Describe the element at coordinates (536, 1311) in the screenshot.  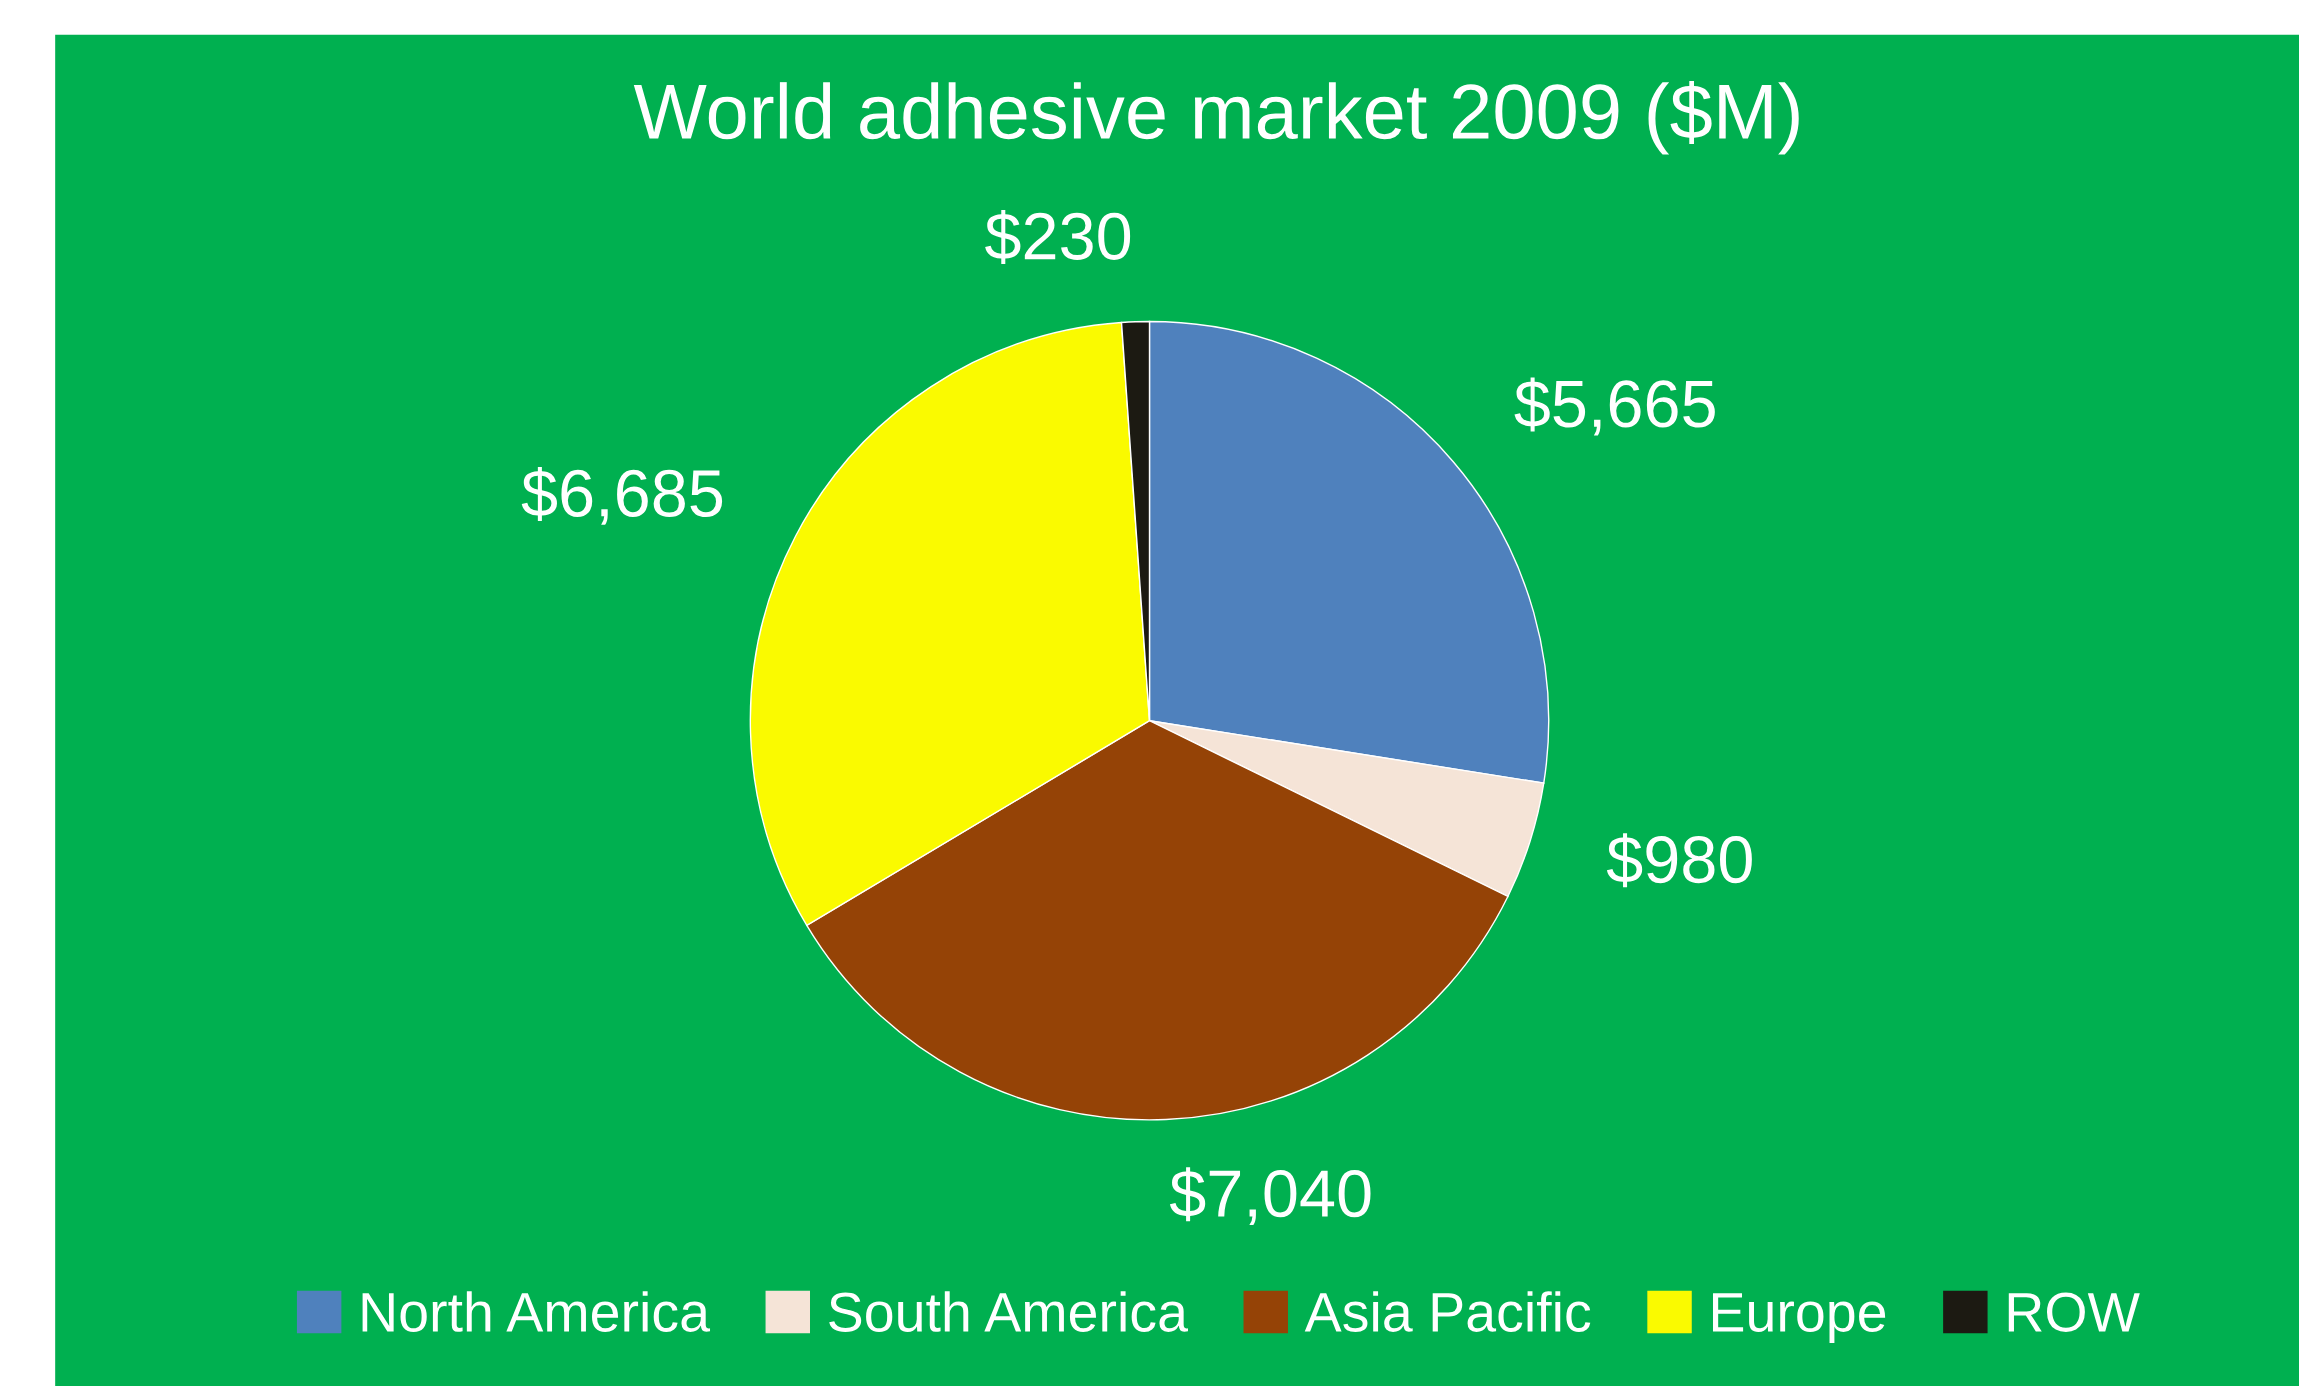
I see `legend-label: North America` at that location.